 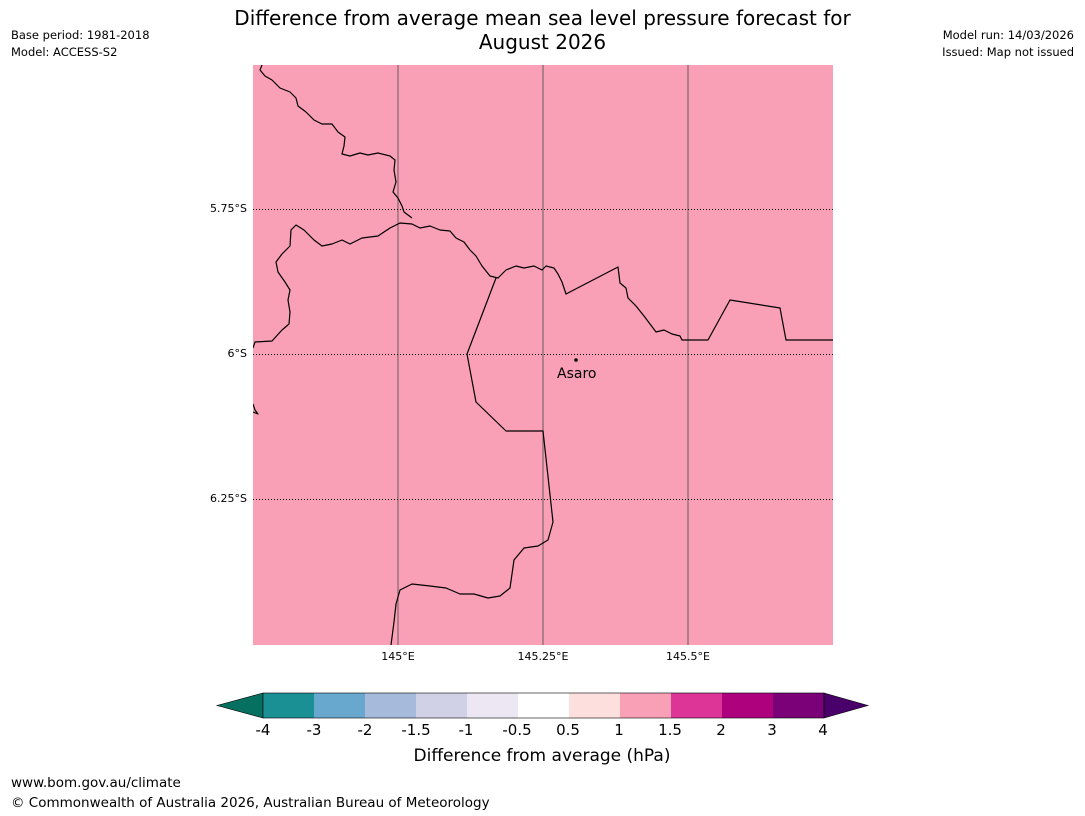 What do you see at coordinates (228, 498) in the screenshot?
I see `lat-label-6-25: 6.25°S` at bounding box center [228, 498].